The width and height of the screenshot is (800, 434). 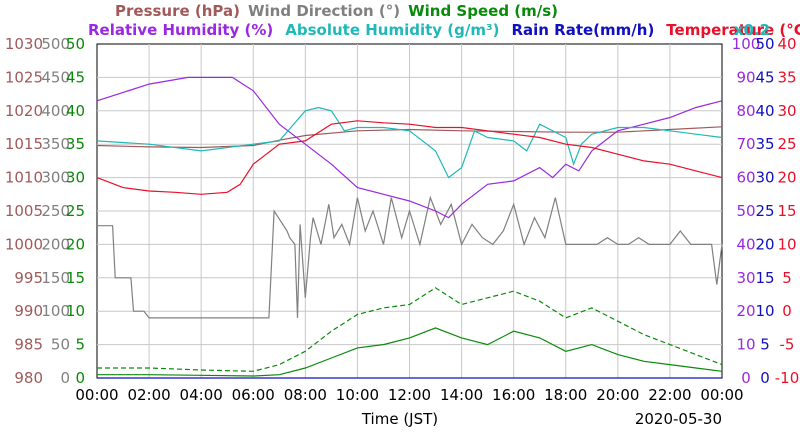 What do you see at coordinates (409, 137) in the screenshot?
I see `series-pressure` at bounding box center [409, 137].